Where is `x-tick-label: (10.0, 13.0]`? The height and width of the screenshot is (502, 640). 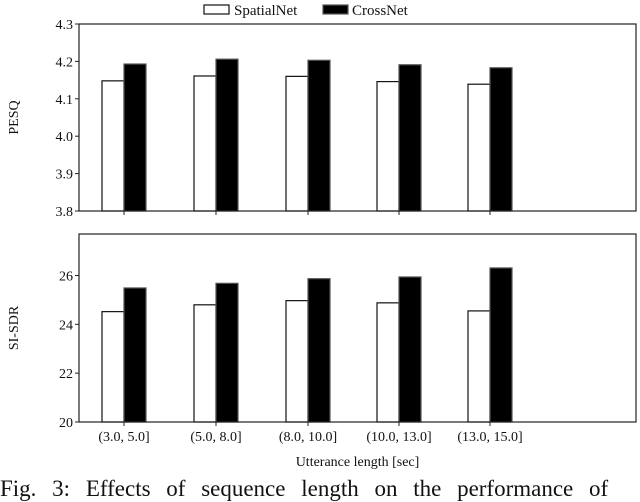 x-tick-label: (10.0, 13.0] is located at coordinates (398, 437).